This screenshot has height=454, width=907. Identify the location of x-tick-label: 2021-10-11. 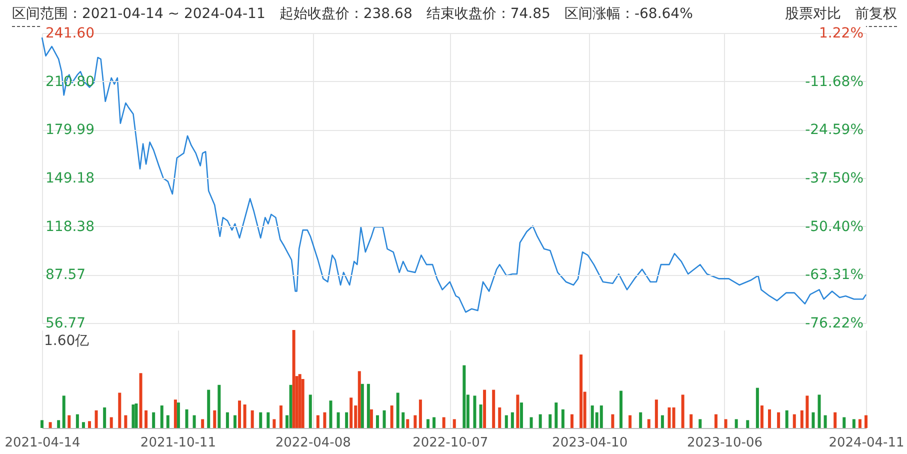
(178, 443).